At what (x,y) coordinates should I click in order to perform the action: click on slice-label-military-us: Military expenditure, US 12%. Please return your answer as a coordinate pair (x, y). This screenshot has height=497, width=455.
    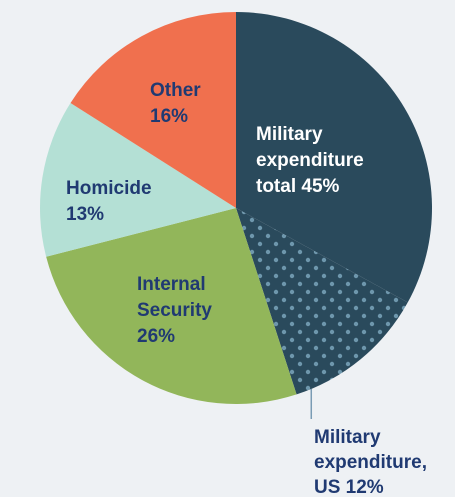
    Looking at the image, I should click on (370, 462).